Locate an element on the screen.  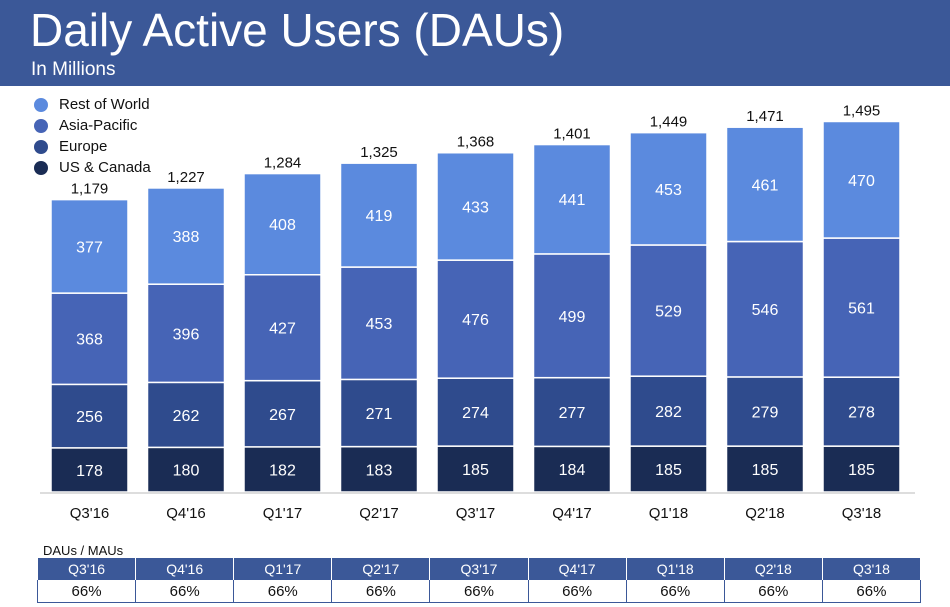
bar-total-label: 1,449 is located at coordinates (669, 122).